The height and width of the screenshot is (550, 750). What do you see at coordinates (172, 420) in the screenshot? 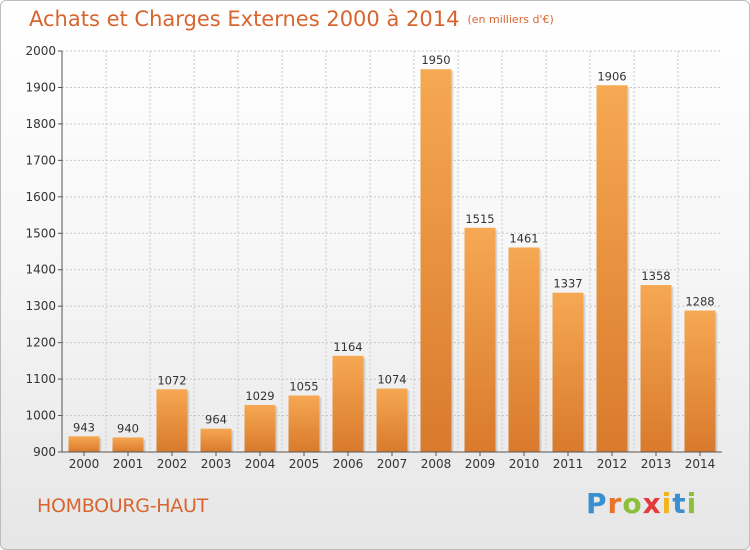
I see `bar-2002` at bounding box center [172, 420].